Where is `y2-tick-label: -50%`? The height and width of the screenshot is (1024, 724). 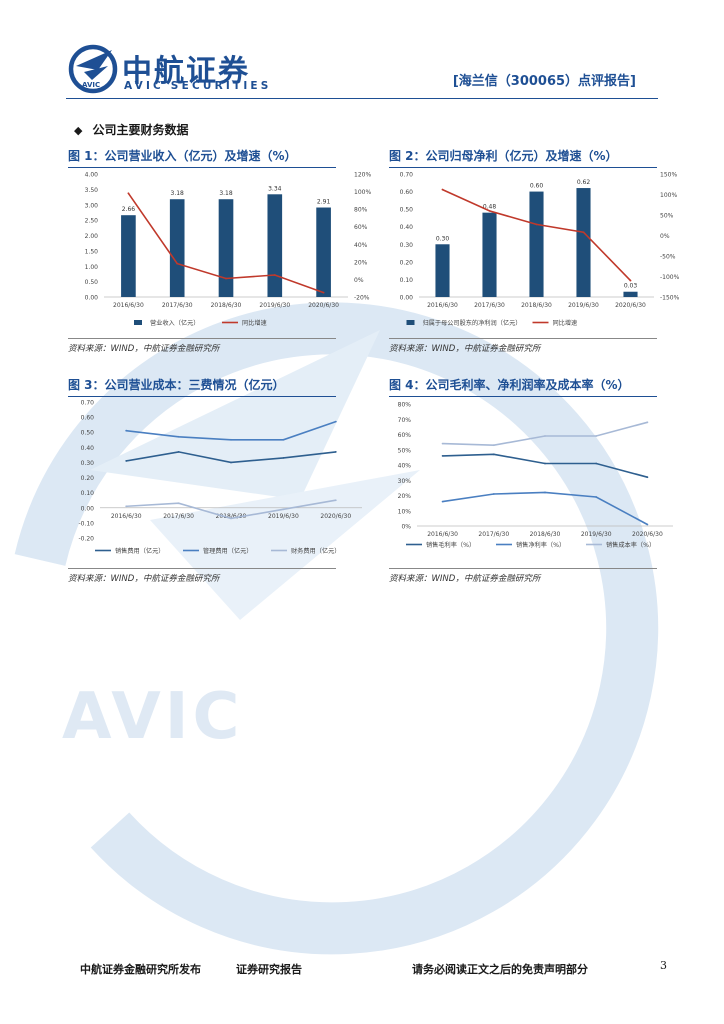
y2-tick-label: -50% is located at coordinates (668, 257).